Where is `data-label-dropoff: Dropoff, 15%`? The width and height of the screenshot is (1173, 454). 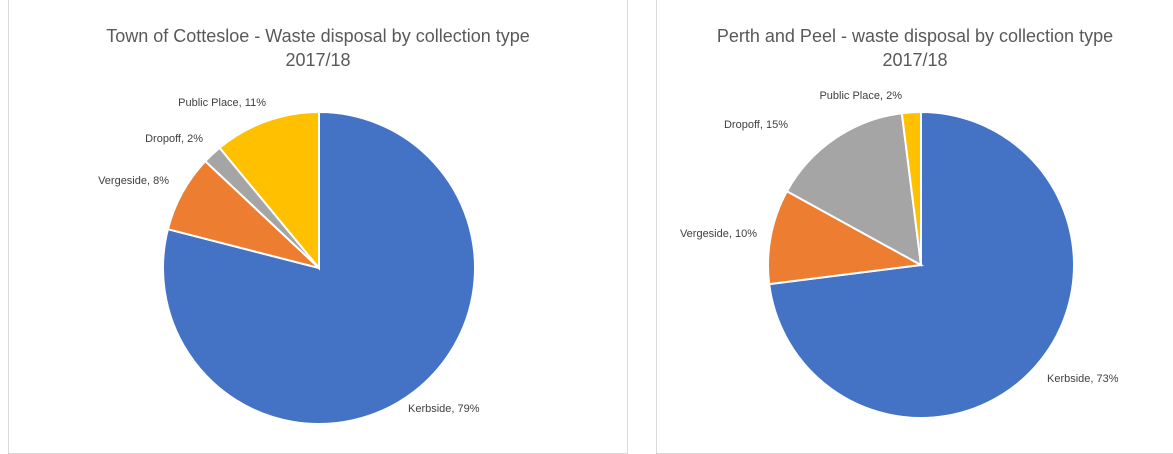
data-label-dropoff: Dropoff, 15% is located at coordinates (756, 125).